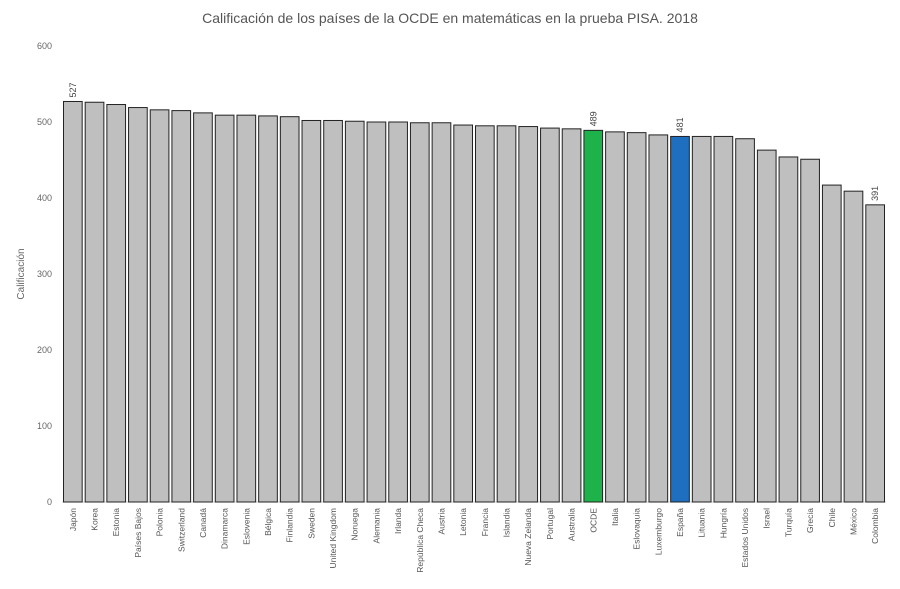  Describe the element at coordinates (289, 309) in the screenshot. I see `bar-finlandia` at that location.